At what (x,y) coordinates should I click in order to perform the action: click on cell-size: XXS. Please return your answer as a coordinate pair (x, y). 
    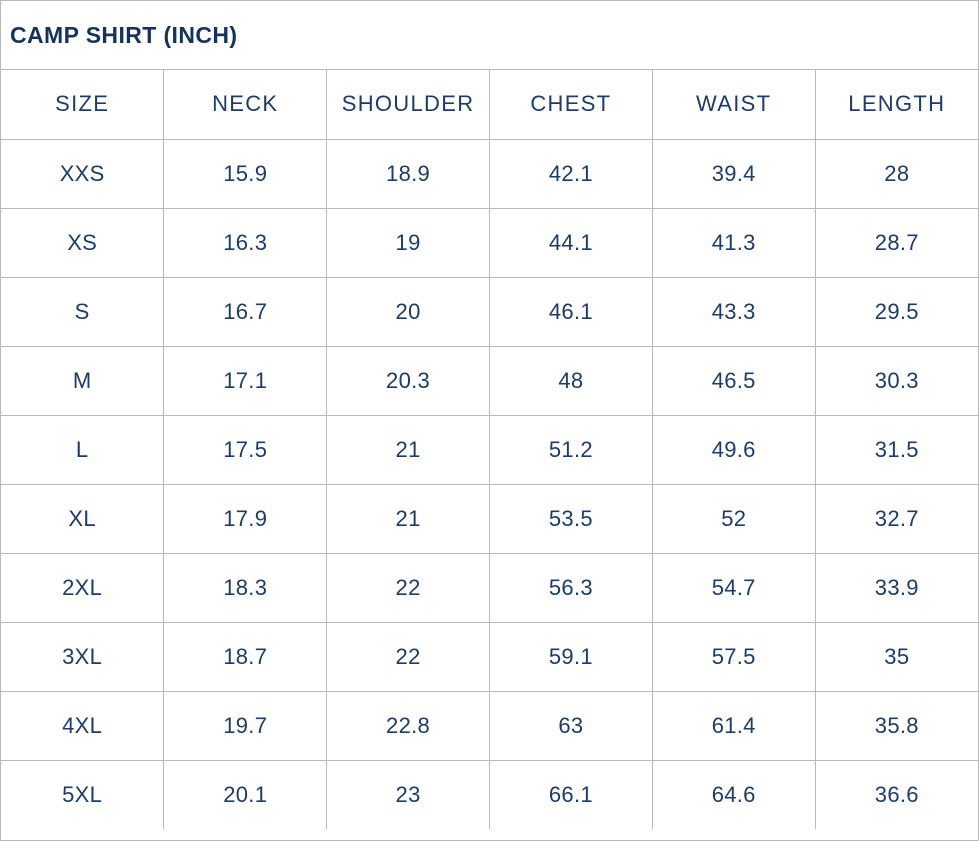
    Looking at the image, I should click on (83, 173).